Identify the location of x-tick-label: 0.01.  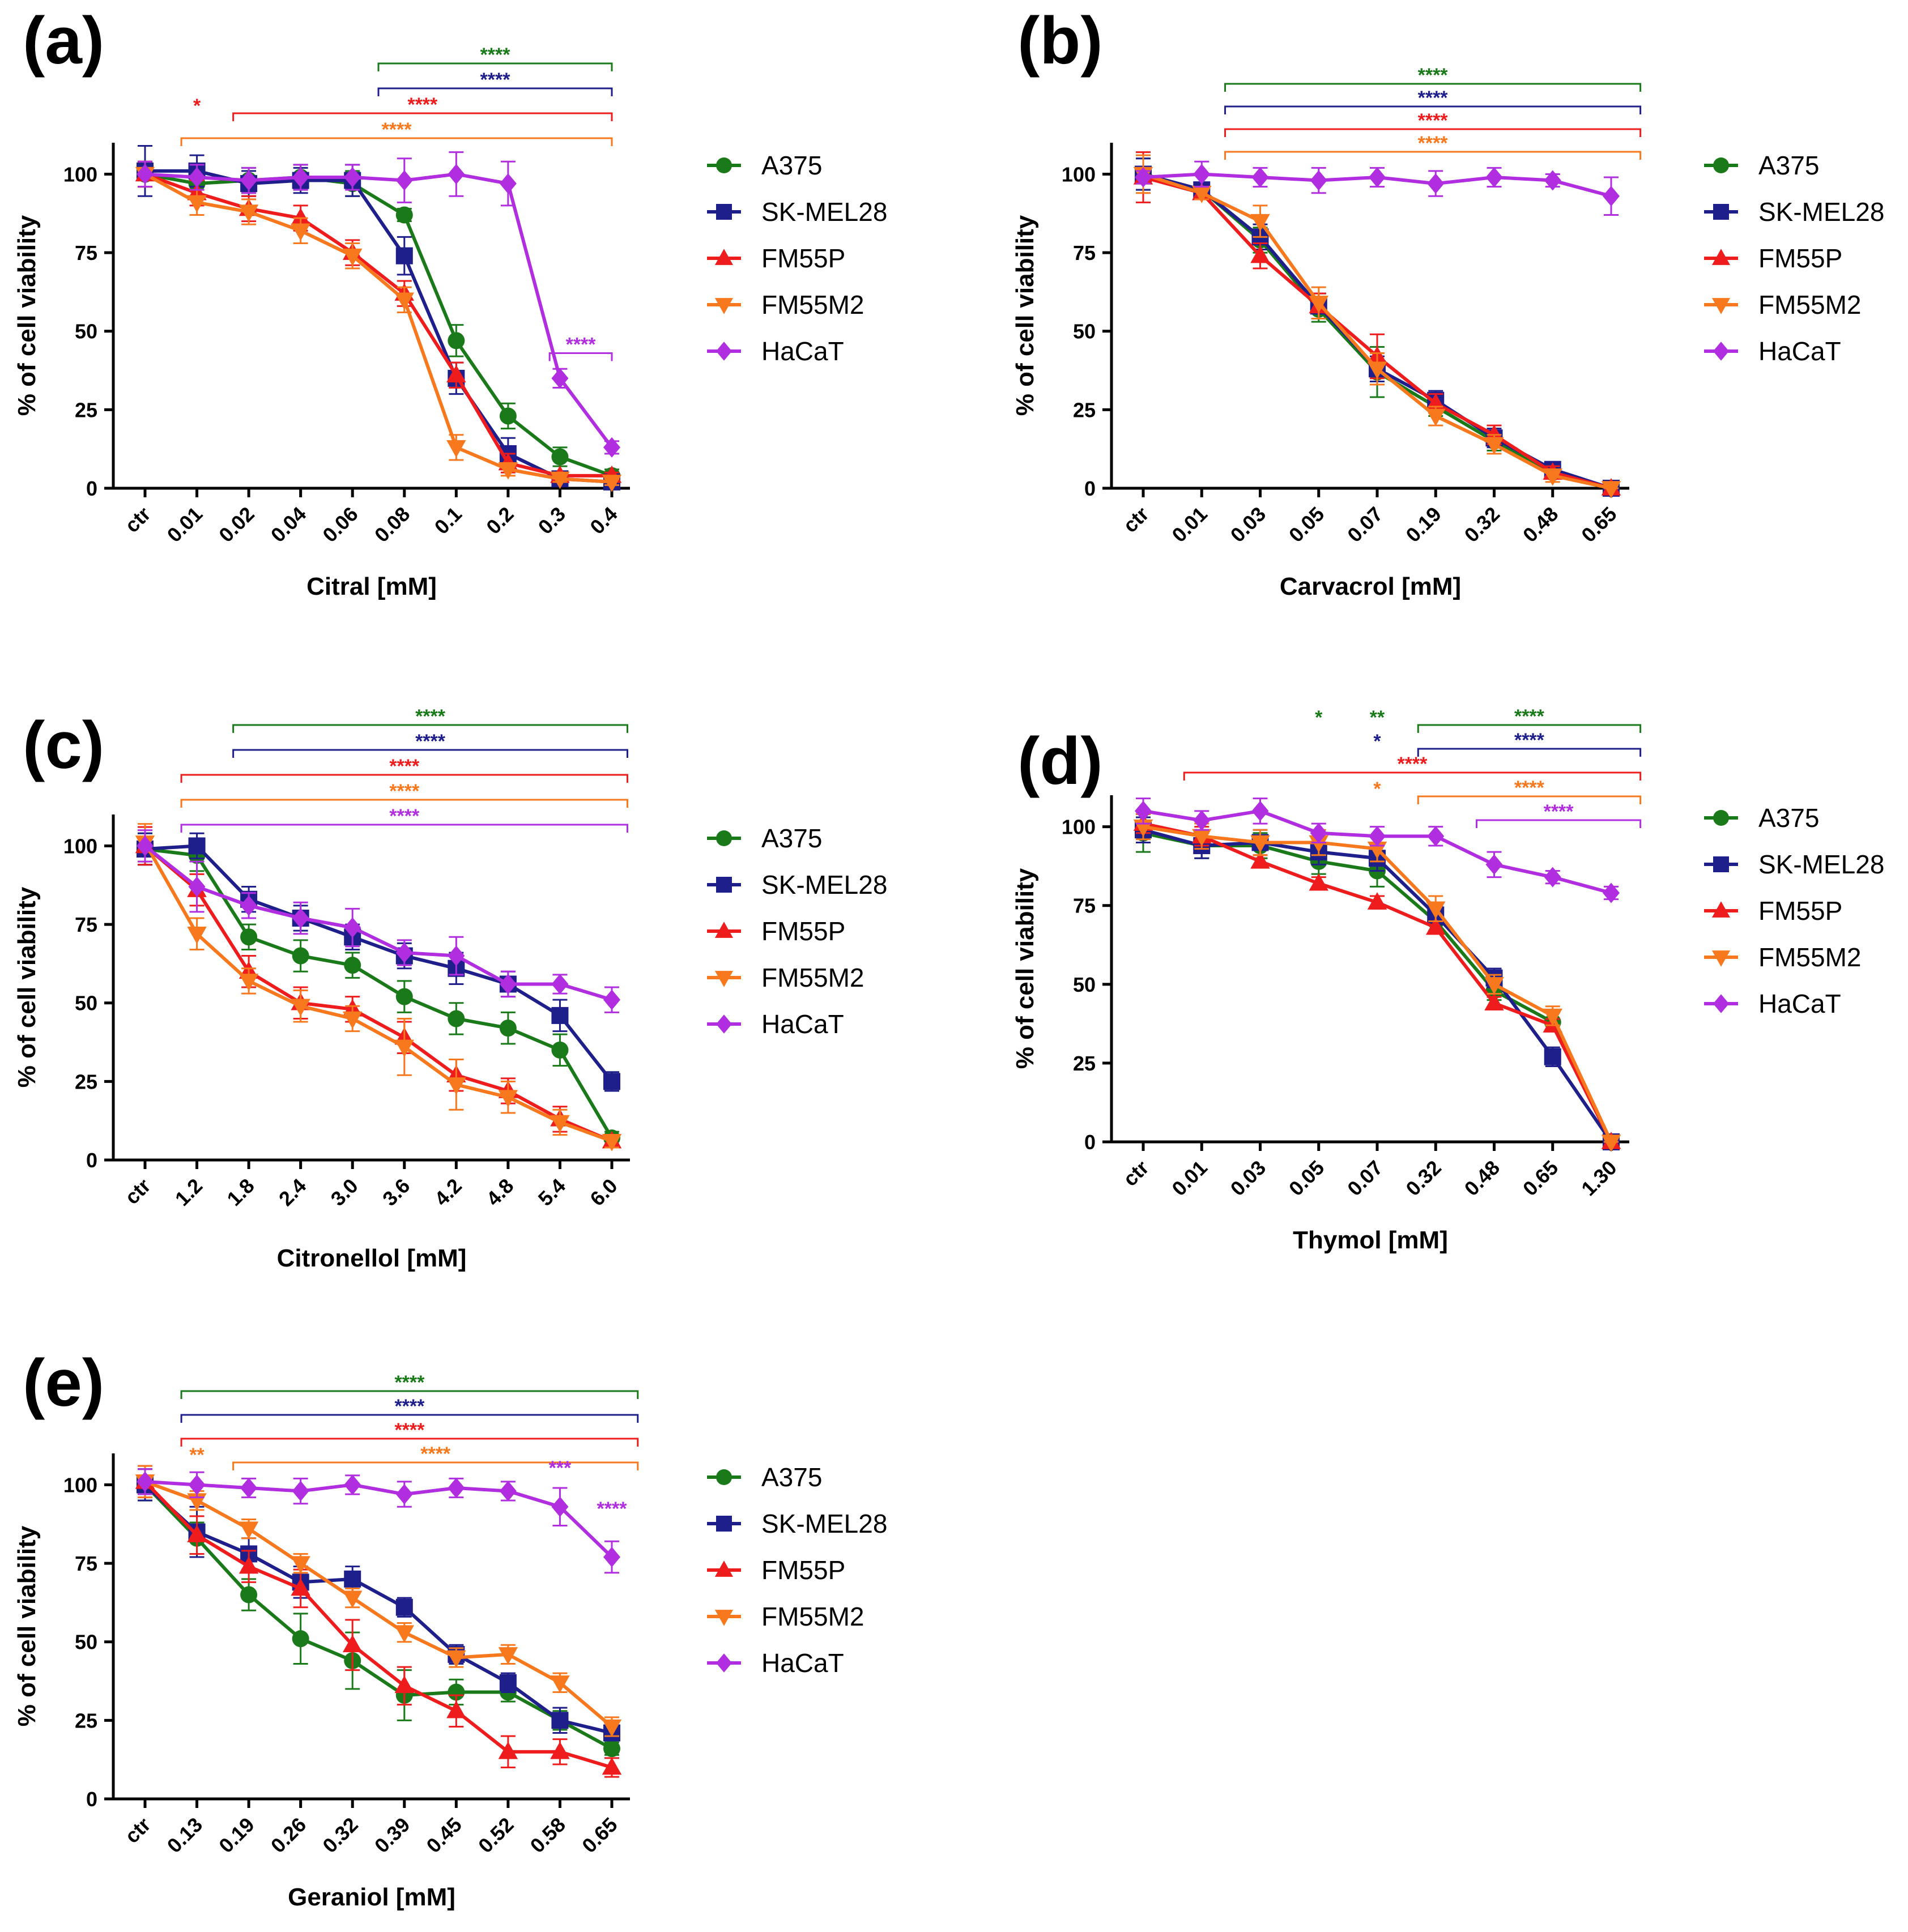
(1189, 1178).